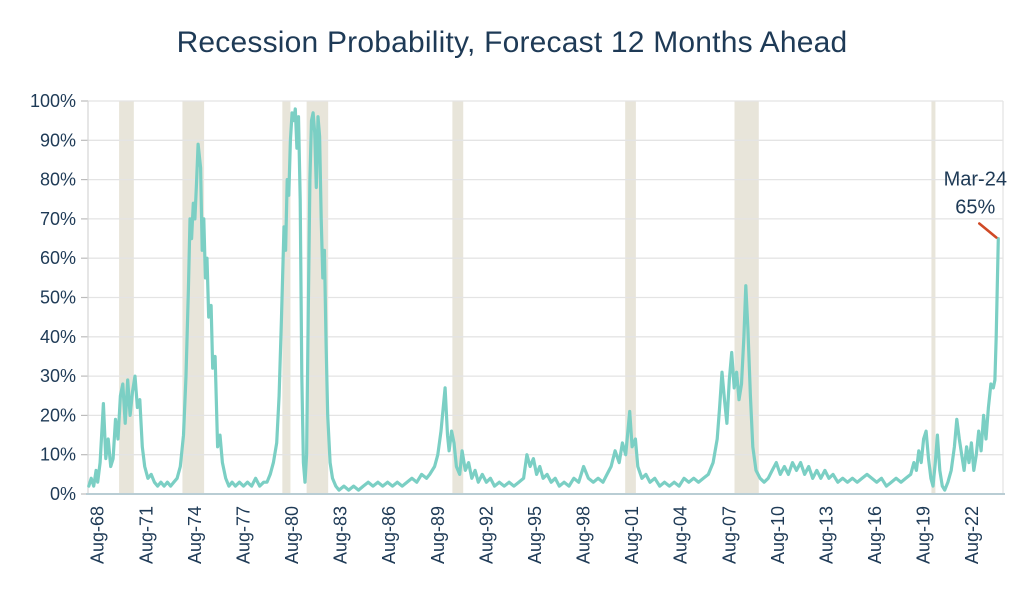 Image resolution: width=1024 pixels, height=606 pixels. What do you see at coordinates (389, 535) in the screenshot?
I see `x-axis-label: Aug-86` at bounding box center [389, 535].